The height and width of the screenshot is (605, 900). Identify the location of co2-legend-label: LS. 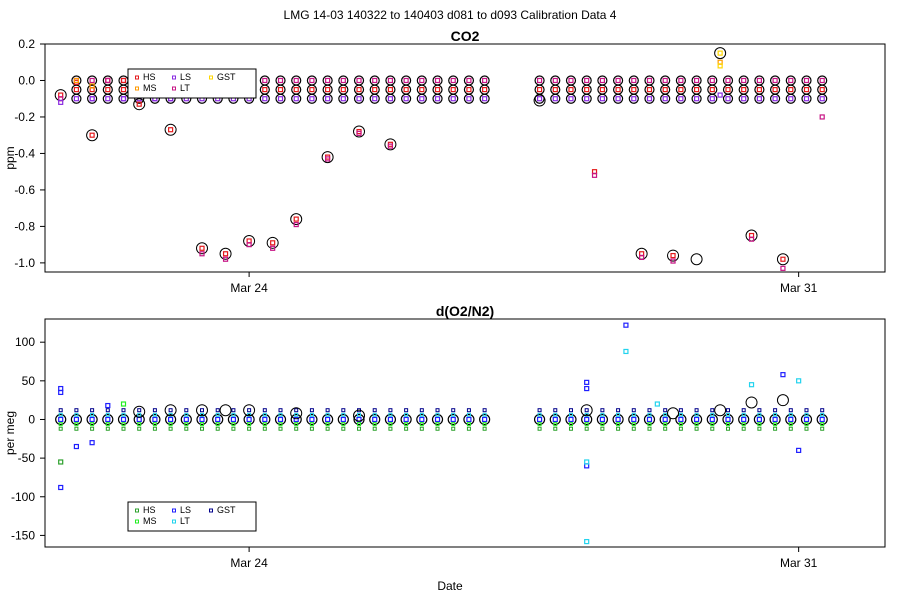
(185, 77).